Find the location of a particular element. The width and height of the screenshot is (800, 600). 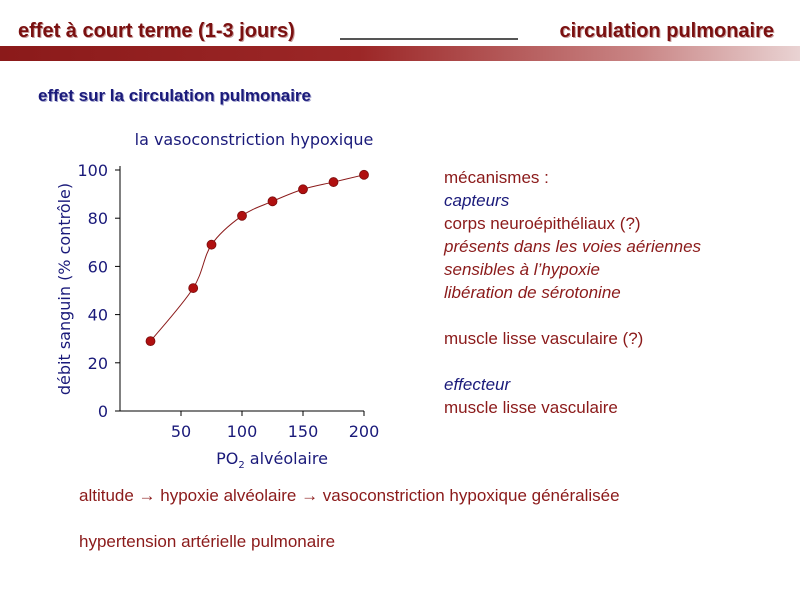

conclusion-text: hypertension artérielle pulmonaire is located at coordinates (207, 541).